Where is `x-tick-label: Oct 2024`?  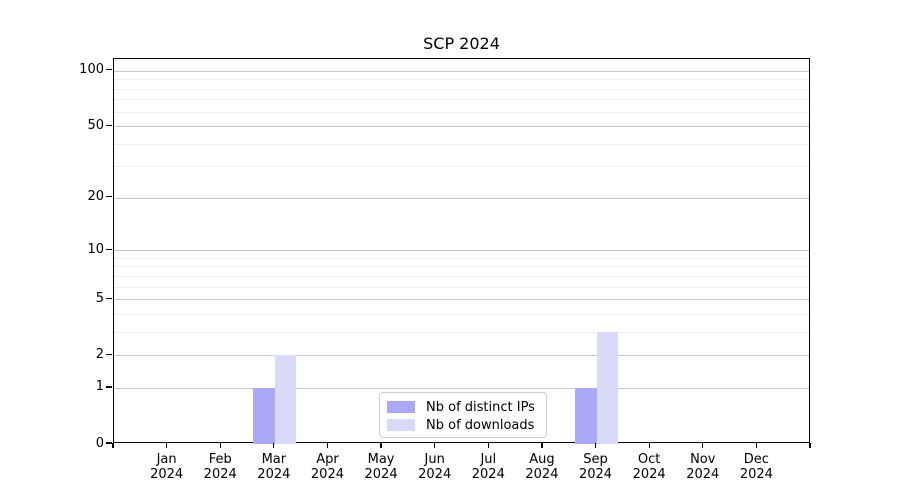
x-tick-label: Oct 2024 is located at coordinates (649, 467).